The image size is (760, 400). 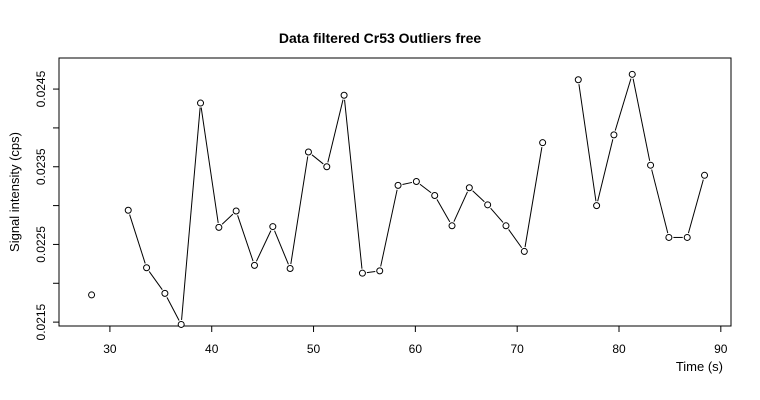 What do you see at coordinates (518, 349) in the screenshot?
I see `x-tick-label: 70` at bounding box center [518, 349].